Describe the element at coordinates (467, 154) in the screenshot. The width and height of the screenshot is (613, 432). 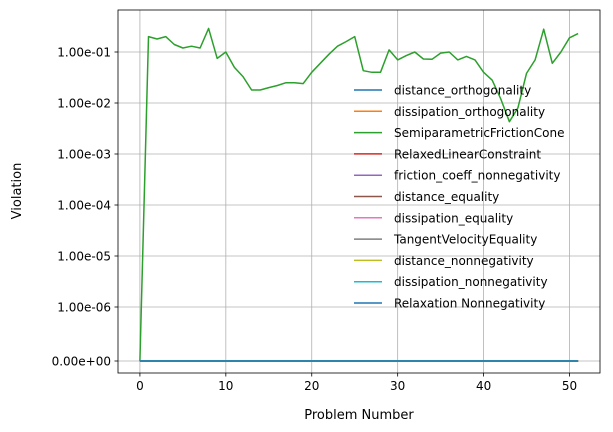
I see `legend-label: RelaxedLinearConstraint` at that location.